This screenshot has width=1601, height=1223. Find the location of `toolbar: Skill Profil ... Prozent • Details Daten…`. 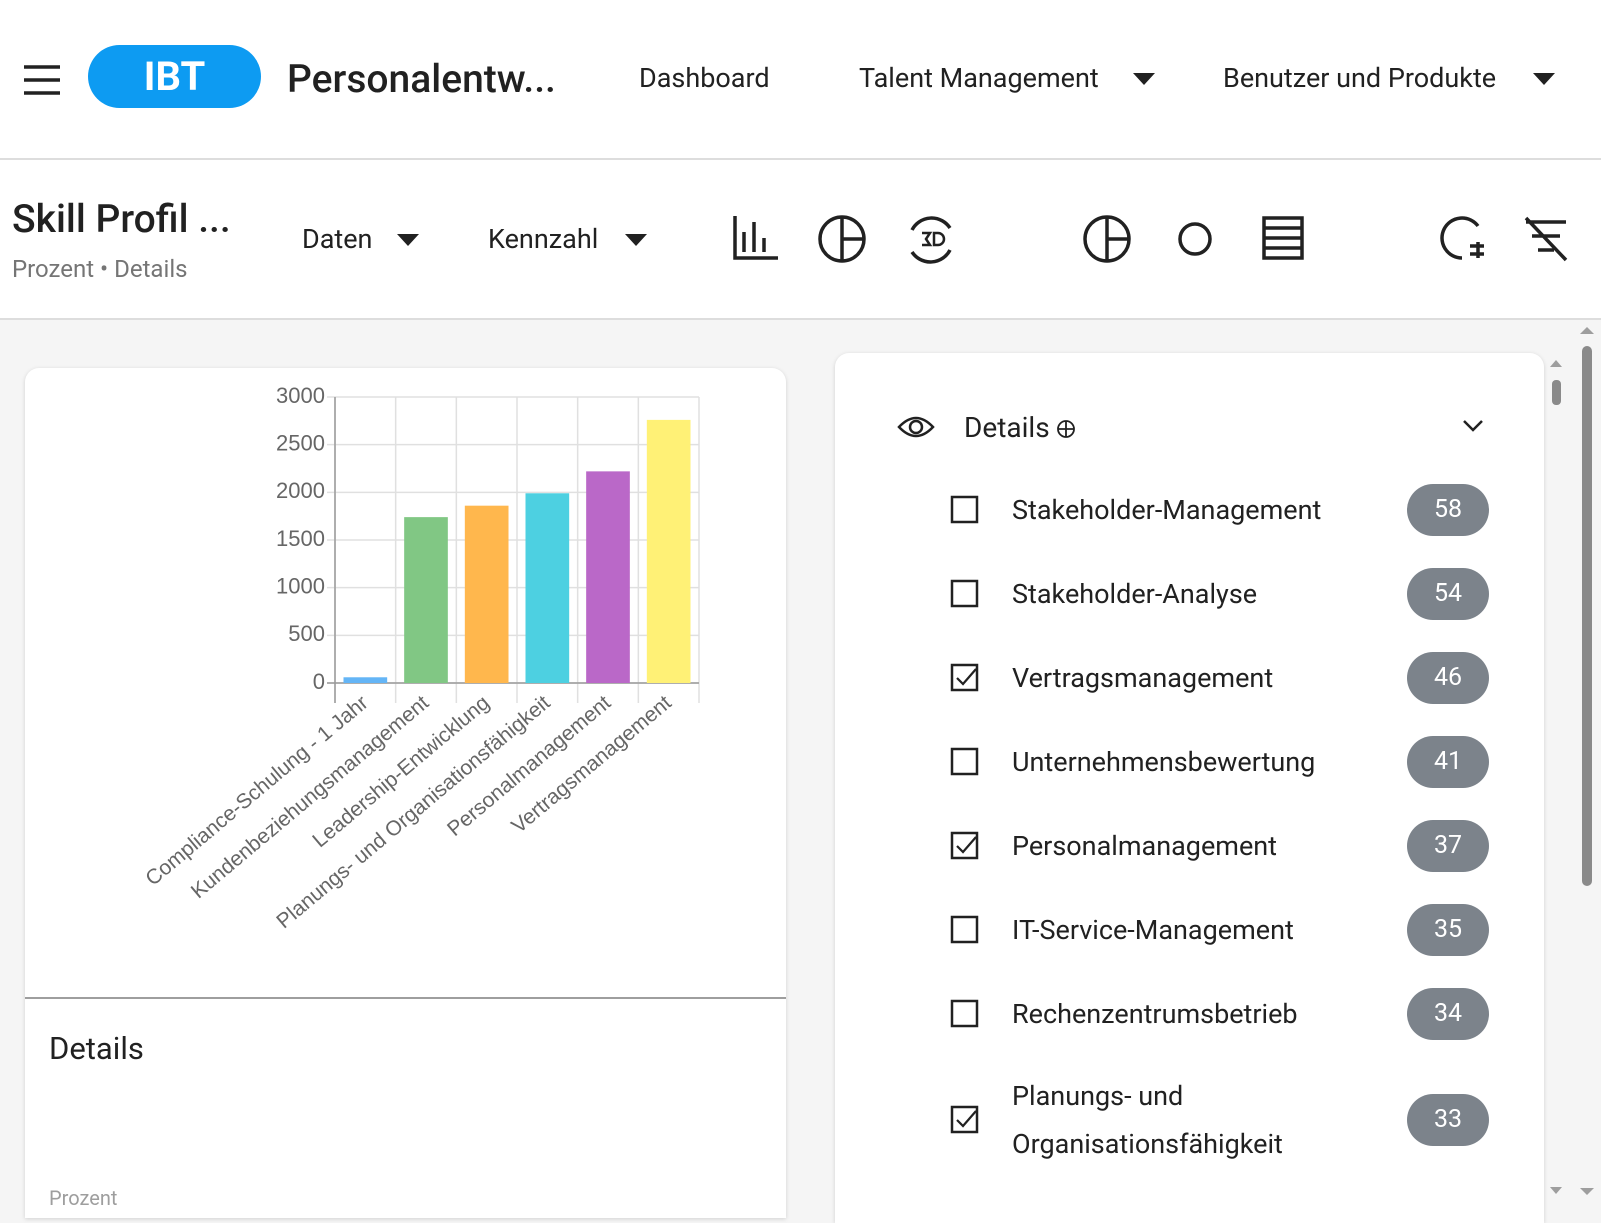

toolbar: Skill Profil ... Prozent • Details Daten… is located at coordinates (800, 240).